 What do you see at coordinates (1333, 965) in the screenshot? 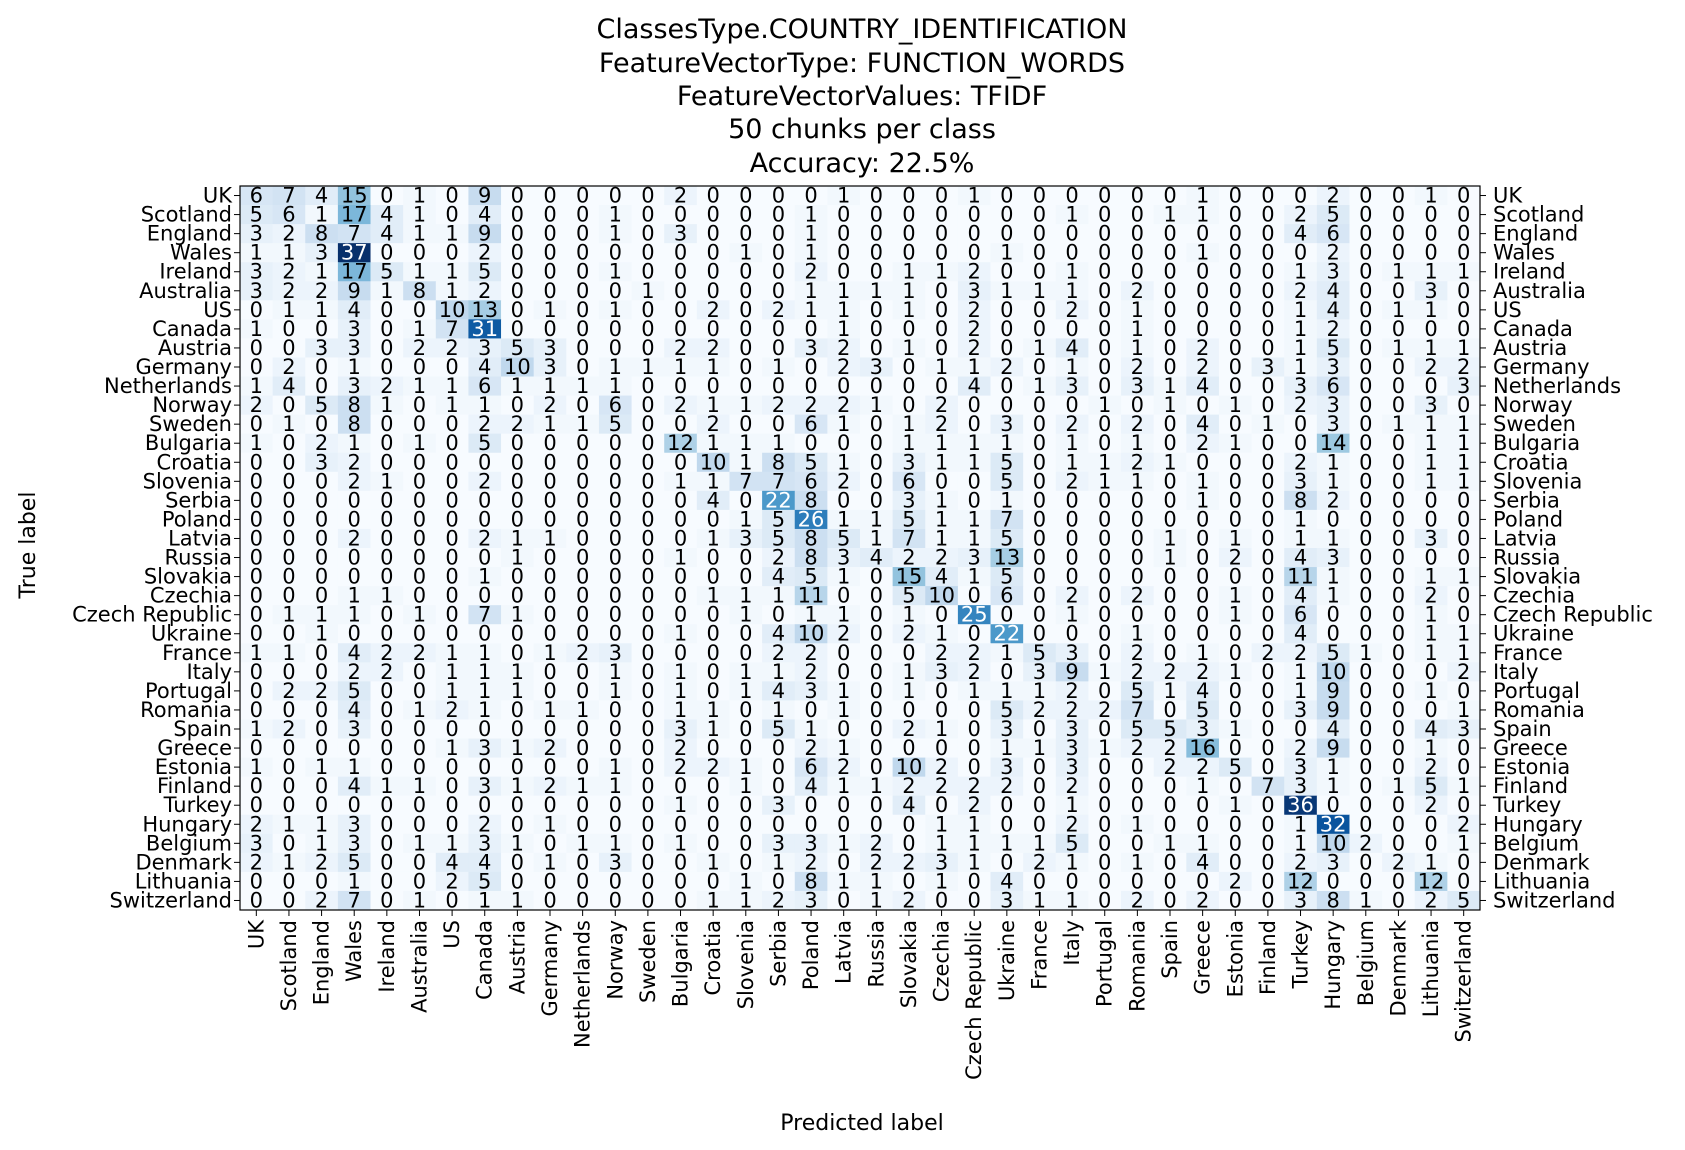
I see `x-tick-label: Hungary` at bounding box center [1333, 965].